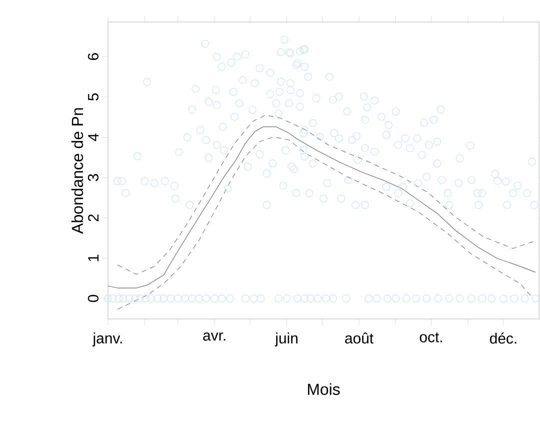  What do you see at coordinates (214, 336) in the screenshot?
I see `x-tick-label: avr.` at bounding box center [214, 336].